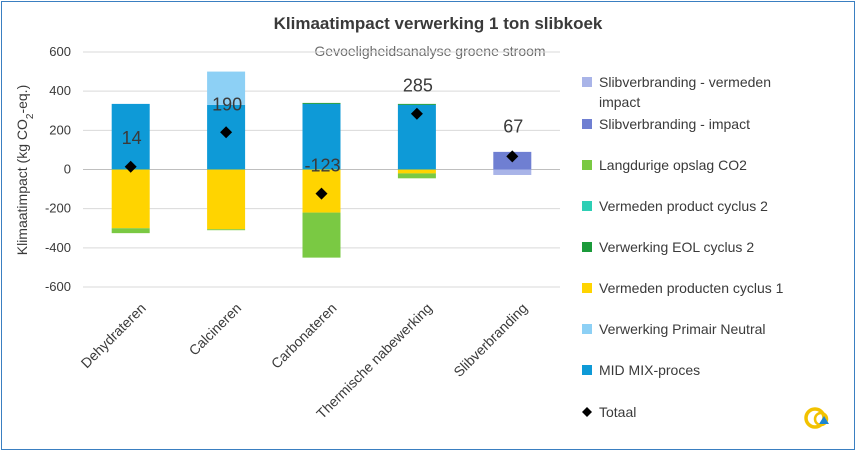 This screenshot has height=453, width=858. I want to click on legend-label: Totaal, so click(617, 412).